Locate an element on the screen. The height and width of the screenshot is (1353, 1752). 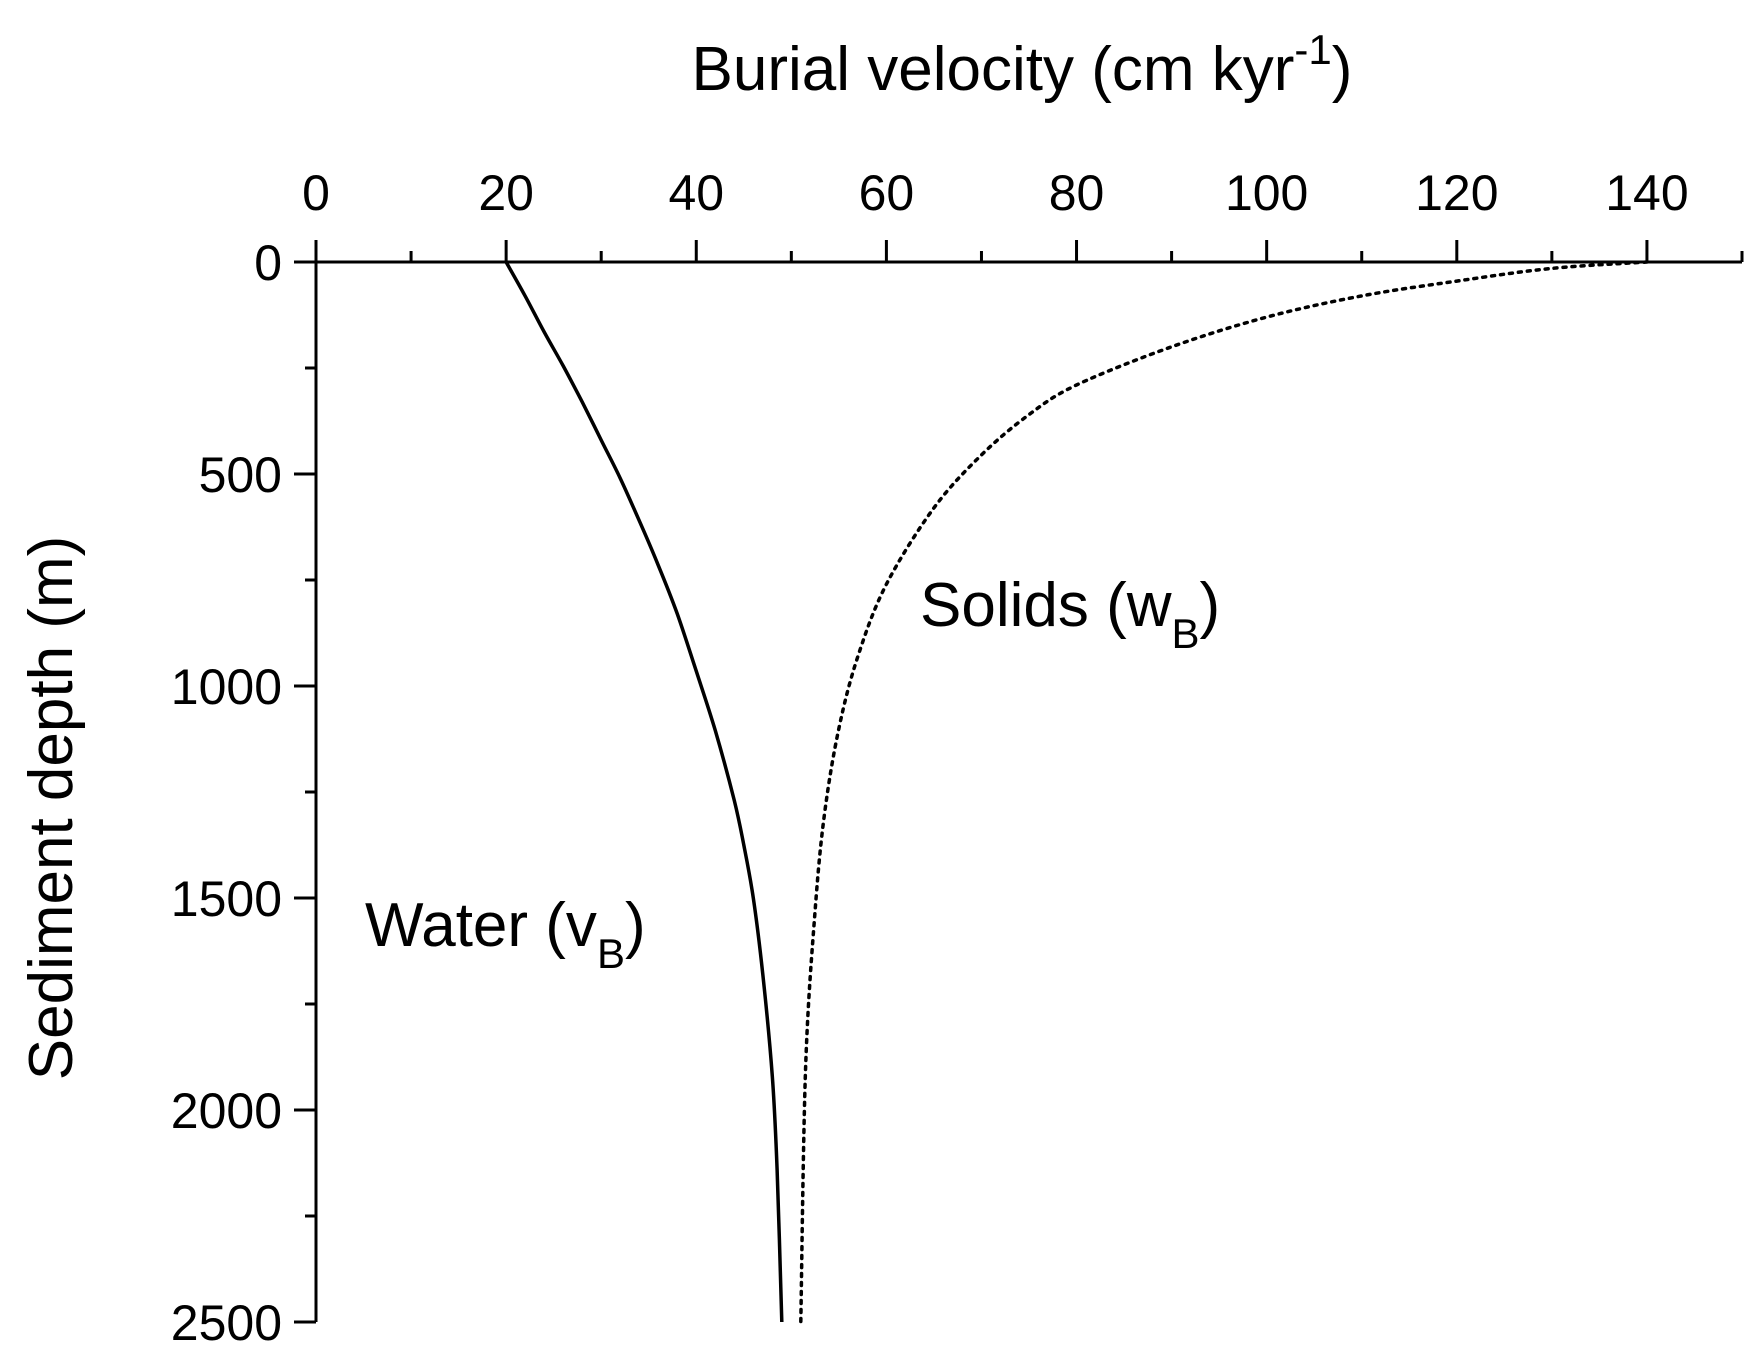
y-tick-label: 1000 is located at coordinates (226, 687).